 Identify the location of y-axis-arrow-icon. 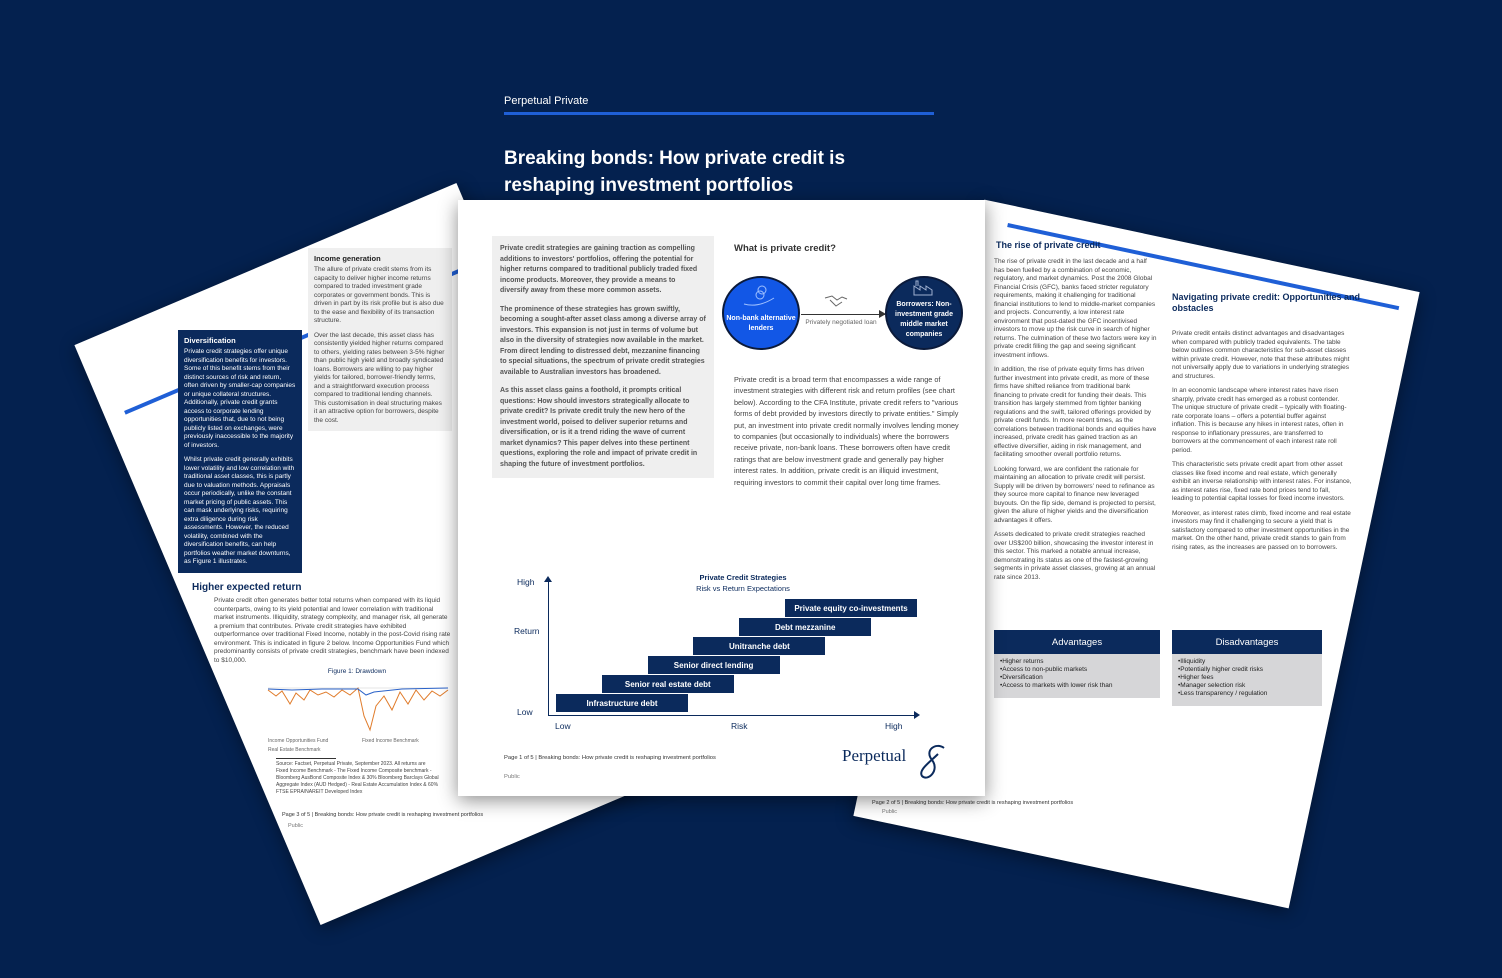
(548, 579).